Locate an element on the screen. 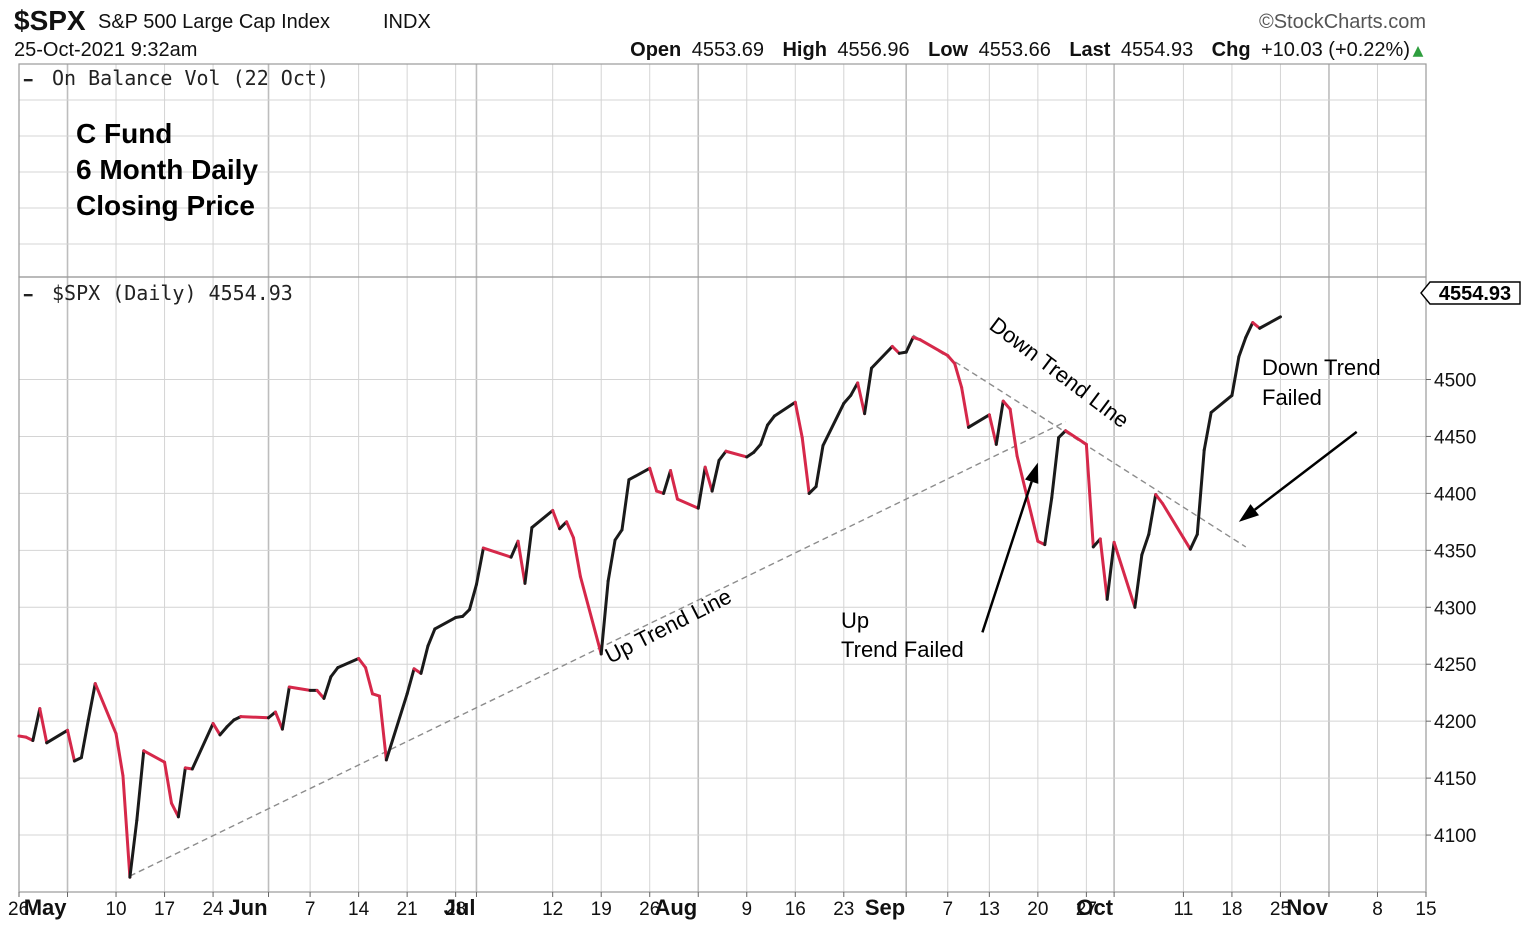  chart-datetime: 25-Oct-2021 9:32am is located at coordinates (105, 50).